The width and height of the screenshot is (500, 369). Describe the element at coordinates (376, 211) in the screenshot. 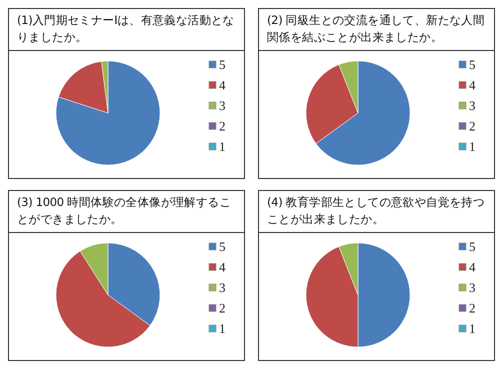

I see `chart-title: (4) 教育学部生としての意欲や自覚を持つことが出来ましたか。` at that location.